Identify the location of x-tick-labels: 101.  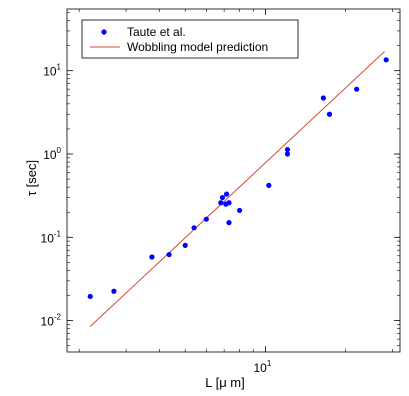
(263, 367).